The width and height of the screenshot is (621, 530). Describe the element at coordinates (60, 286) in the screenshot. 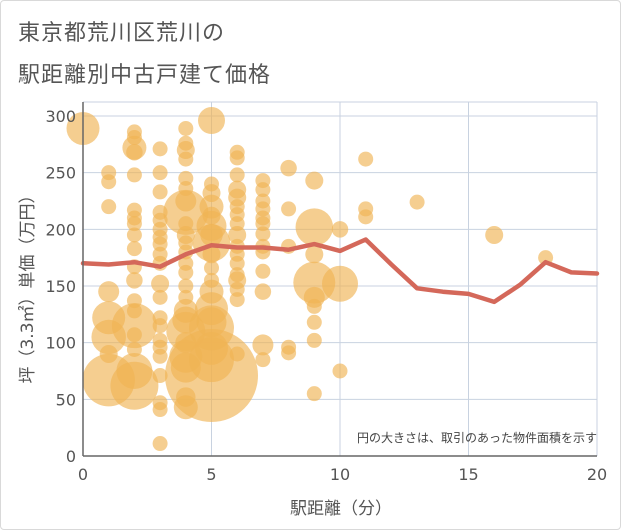

I see `y-tick-label: 150` at that location.